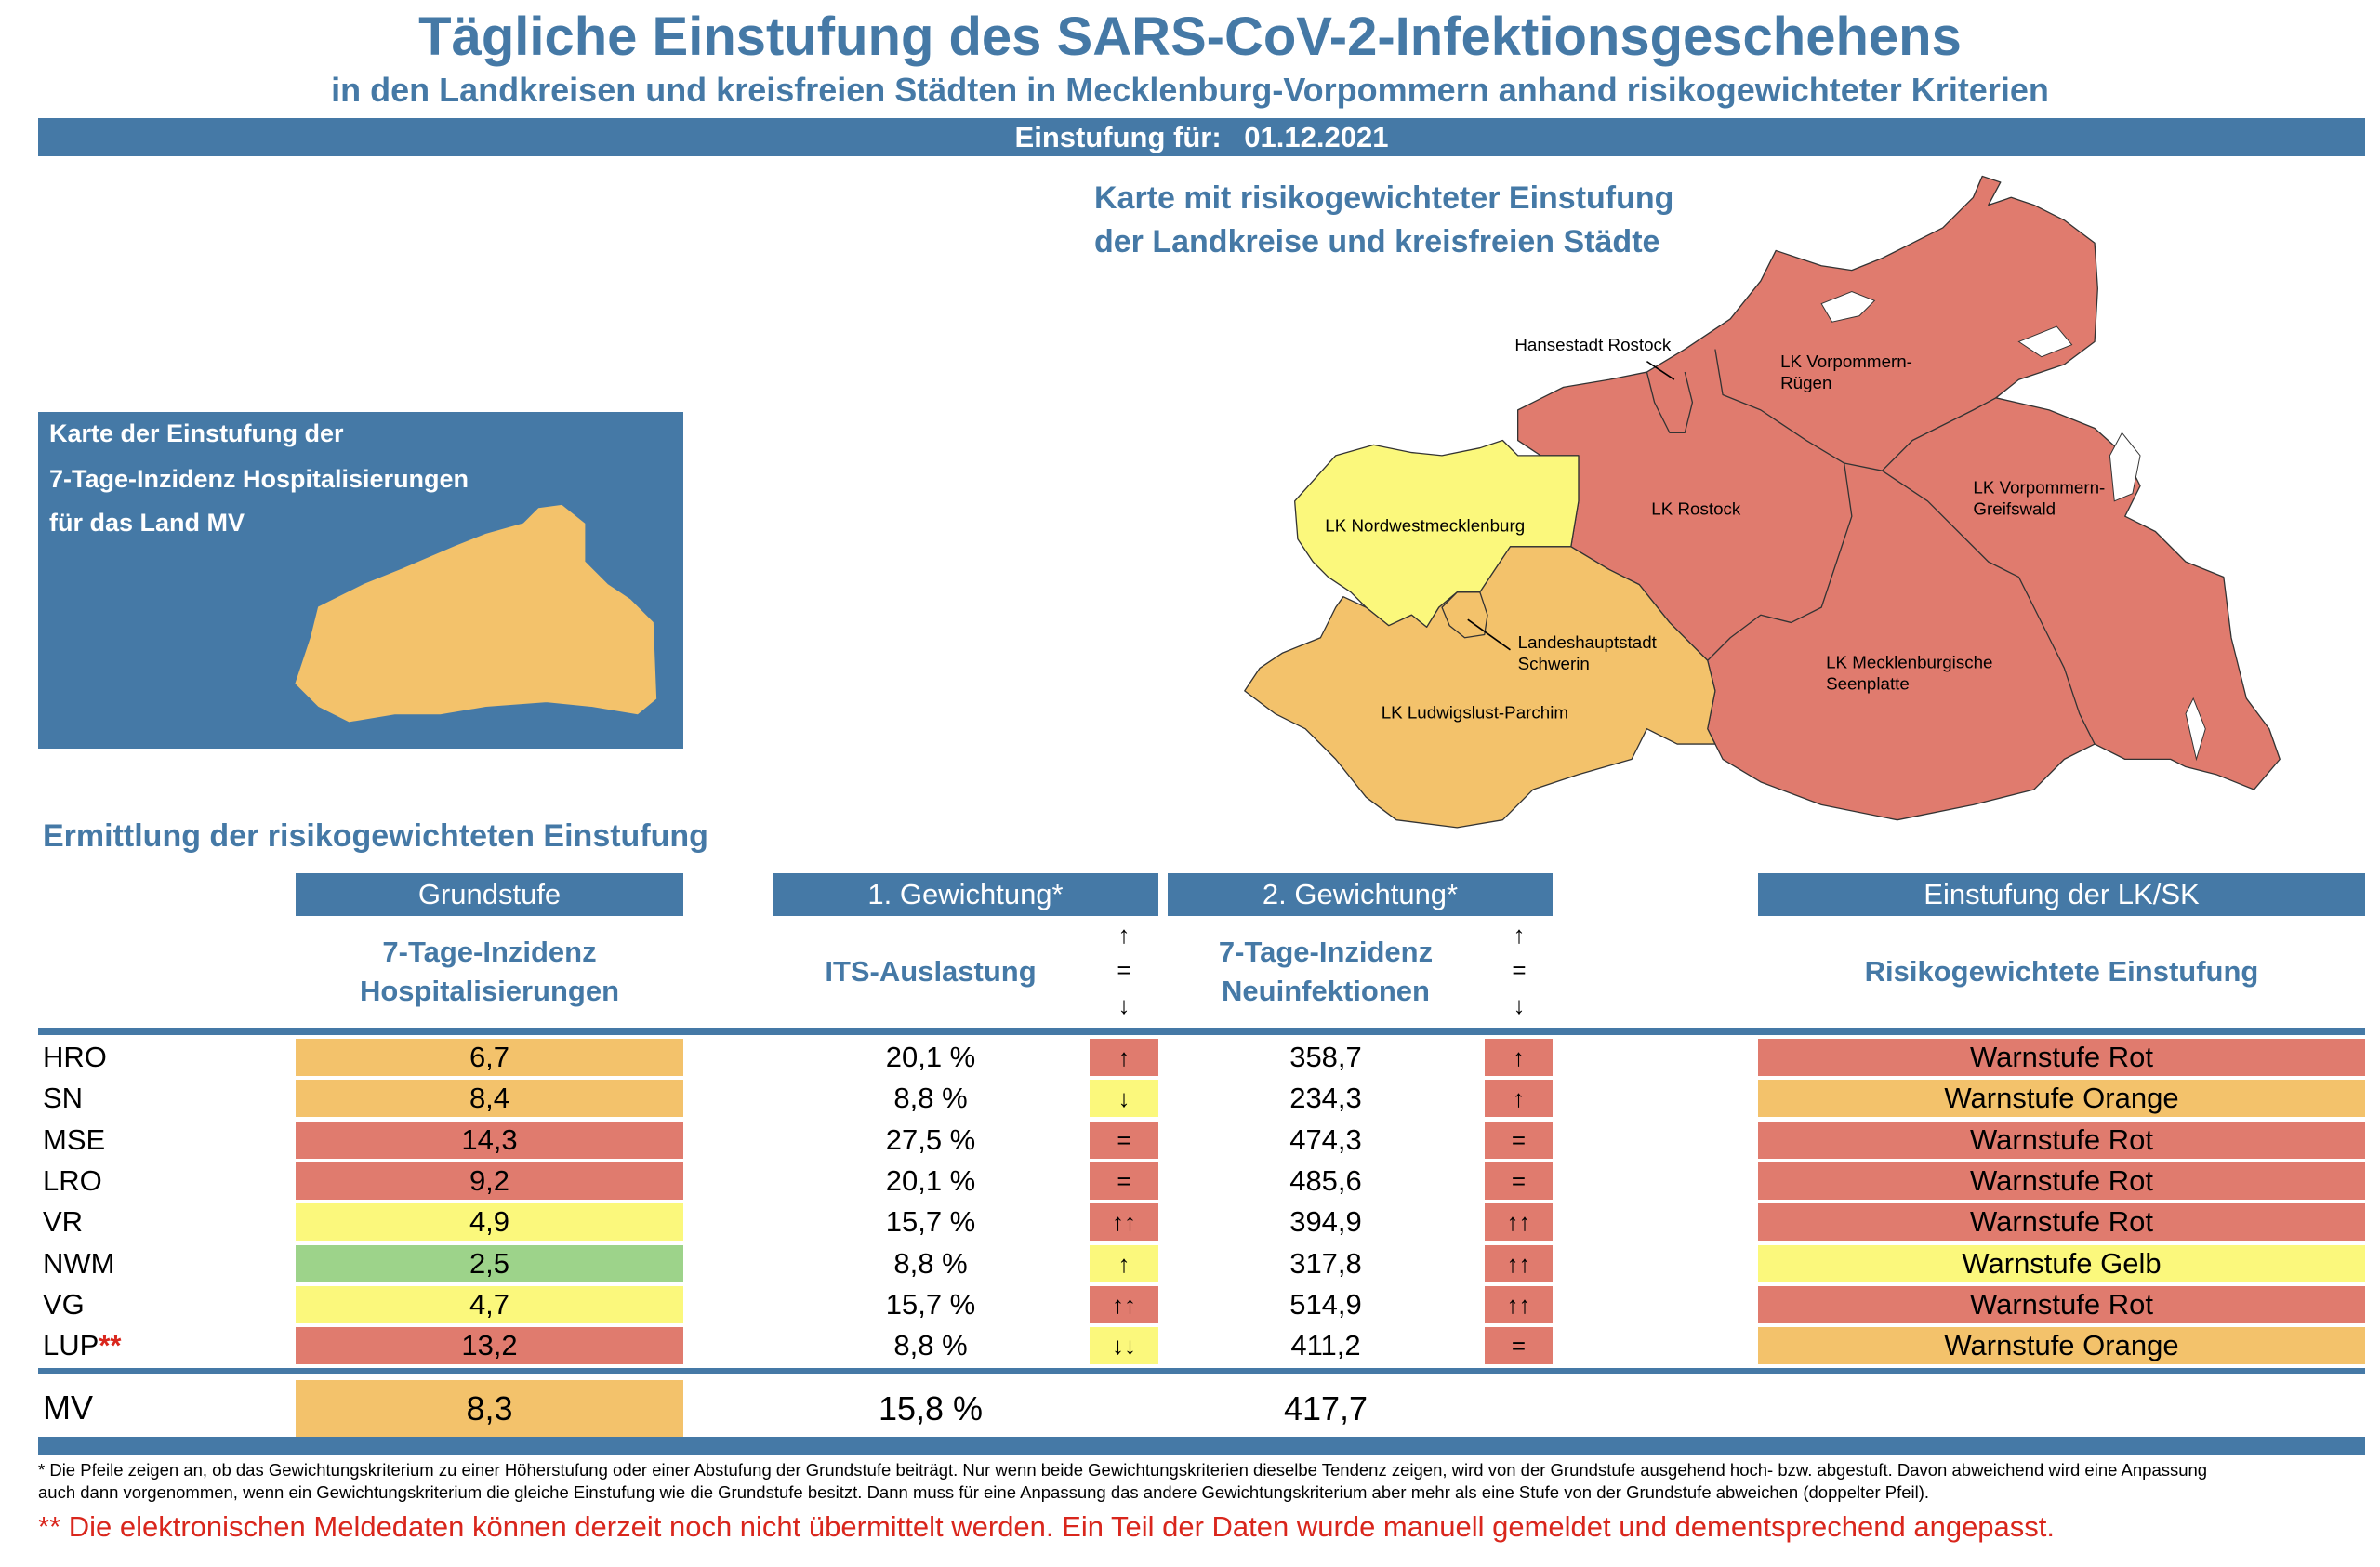 This screenshot has height=1567, width=2380. What do you see at coordinates (74, 1139) in the screenshot?
I see `region-code-text: MSE` at bounding box center [74, 1139].